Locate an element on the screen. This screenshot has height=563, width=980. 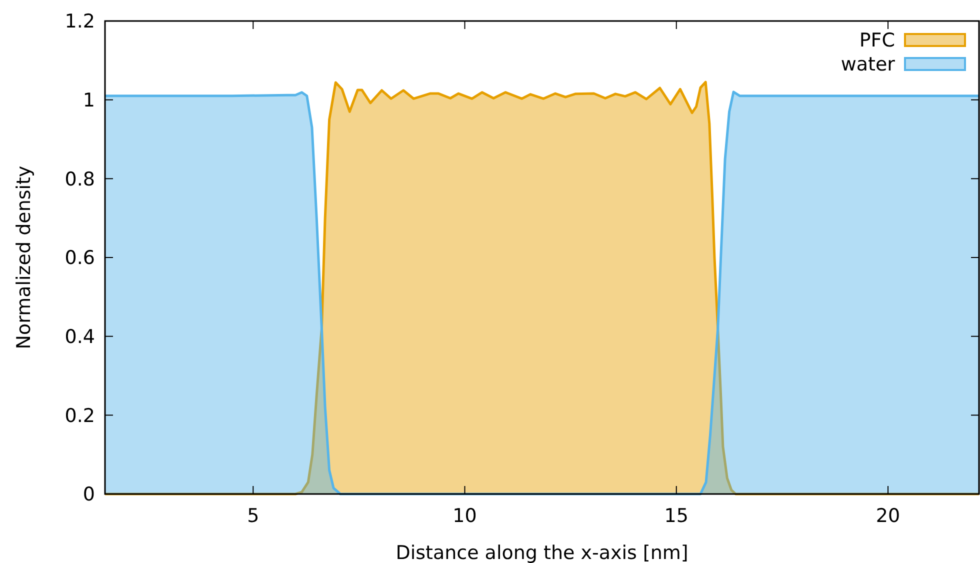
x-tick-label: 20 is located at coordinates (888, 516).